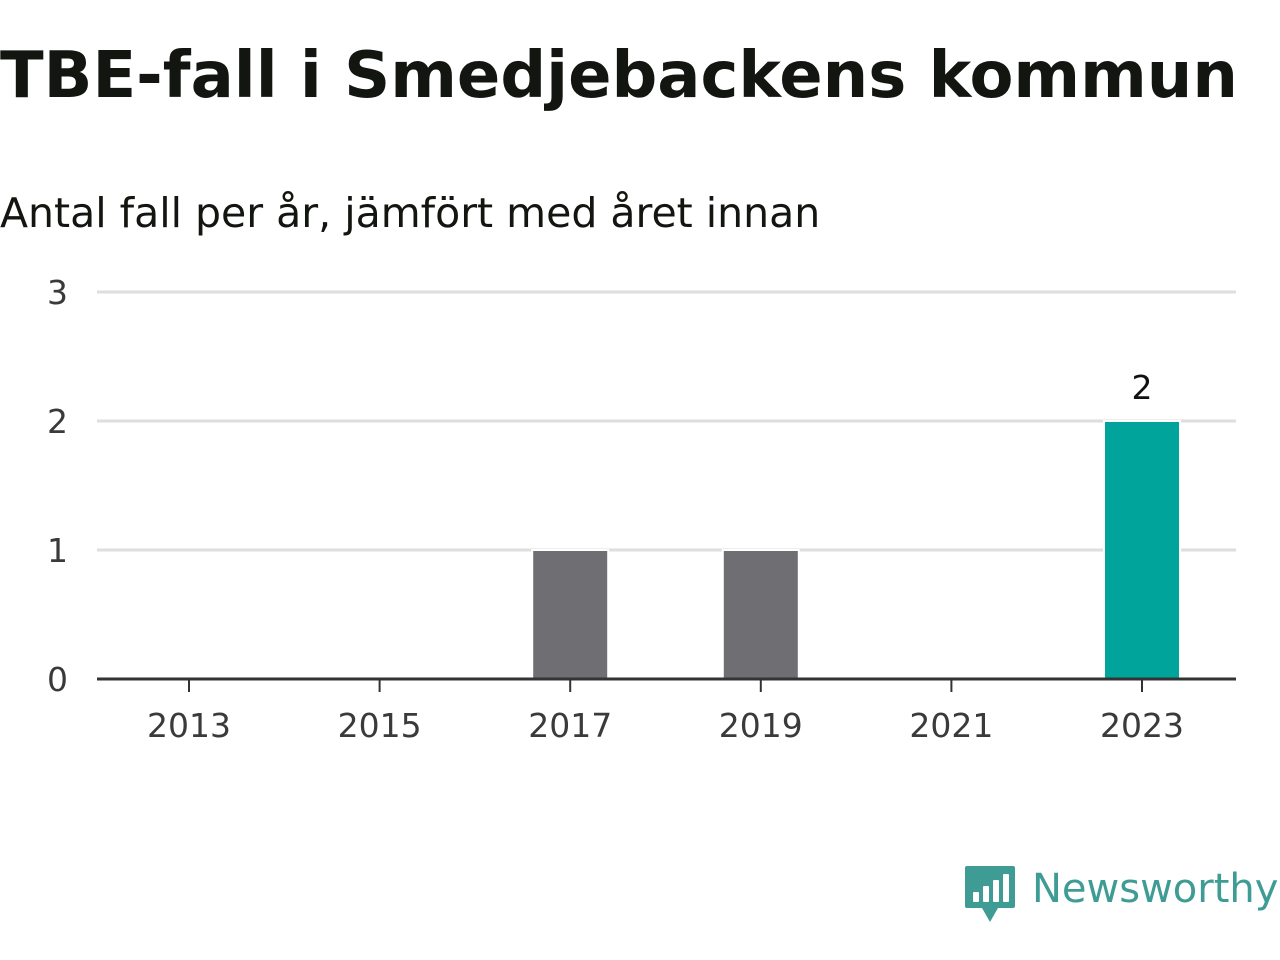  I want to click on x-tick-label-2015: 2015, so click(380, 725).